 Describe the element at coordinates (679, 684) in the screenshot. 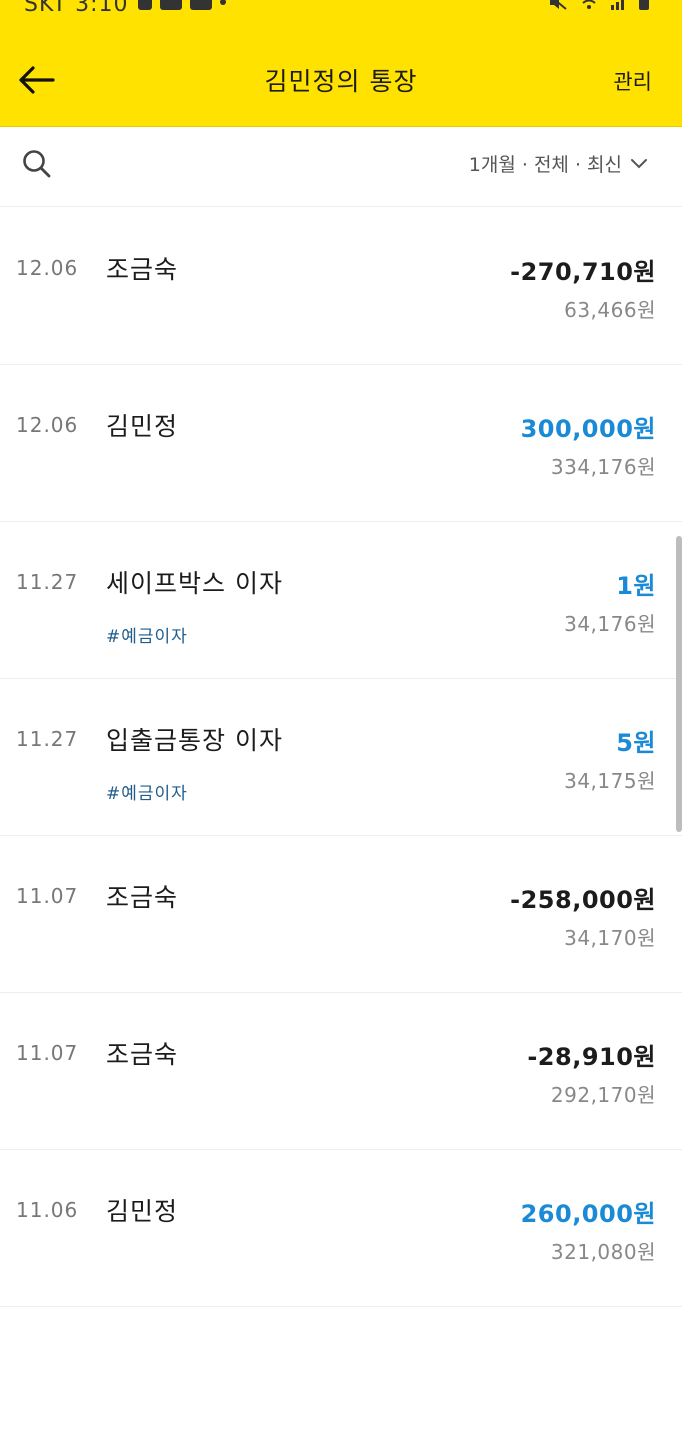

I see `scrollbar` at that location.